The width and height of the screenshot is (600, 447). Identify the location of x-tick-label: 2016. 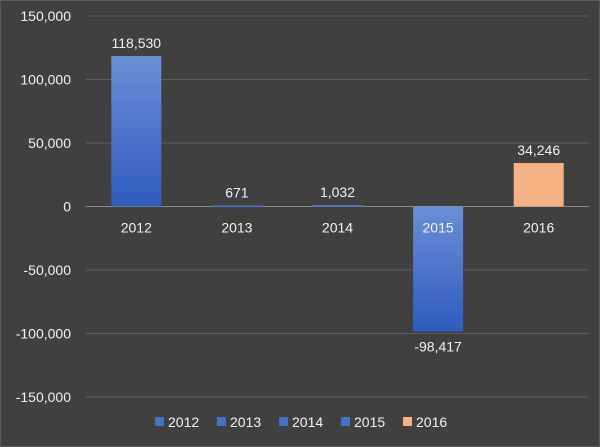
(538, 228).